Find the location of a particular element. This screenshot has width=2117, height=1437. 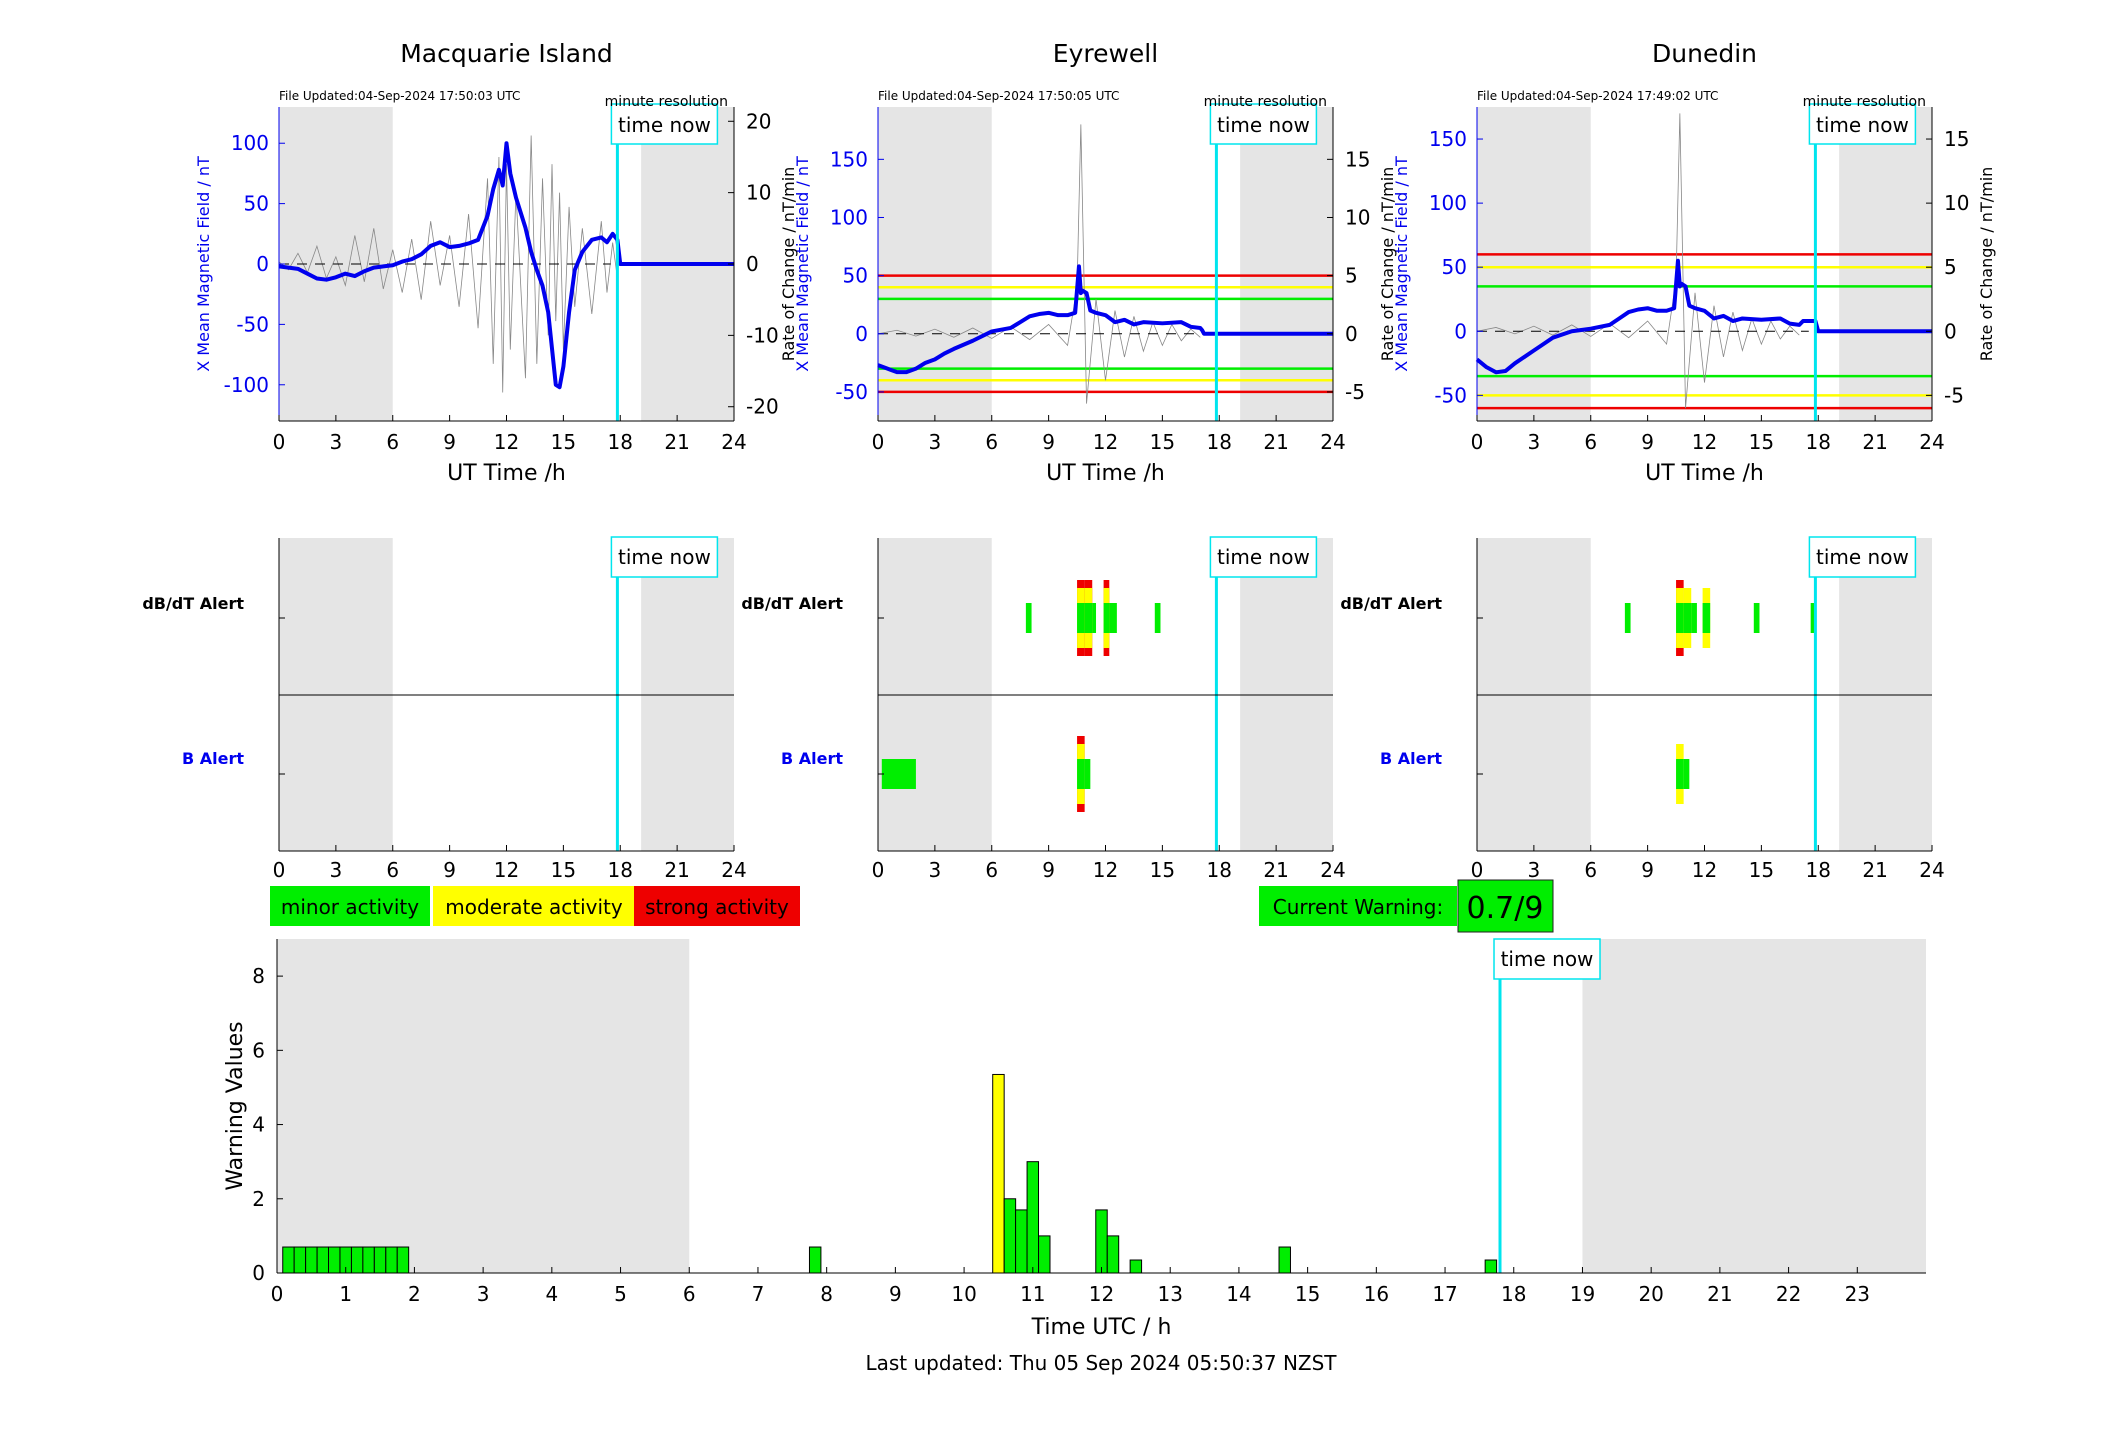

current-warning-box is located at coordinates (1358, 906).